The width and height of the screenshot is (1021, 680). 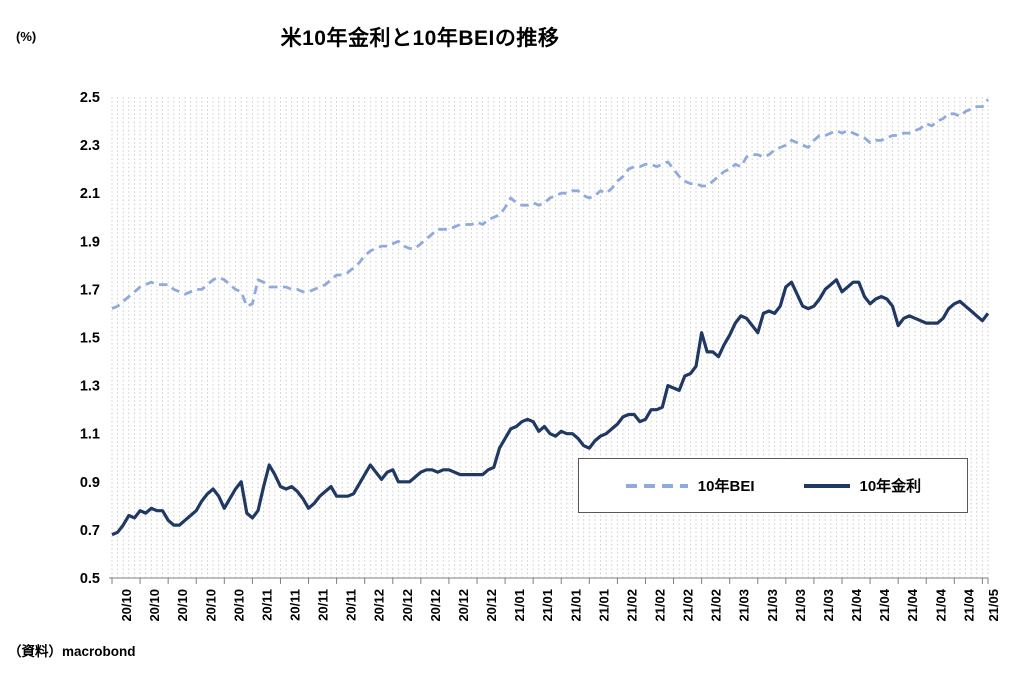 What do you see at coordinates (549, 580) in the screenshot?
I see `x-axis` at bounding box center [549, 580].